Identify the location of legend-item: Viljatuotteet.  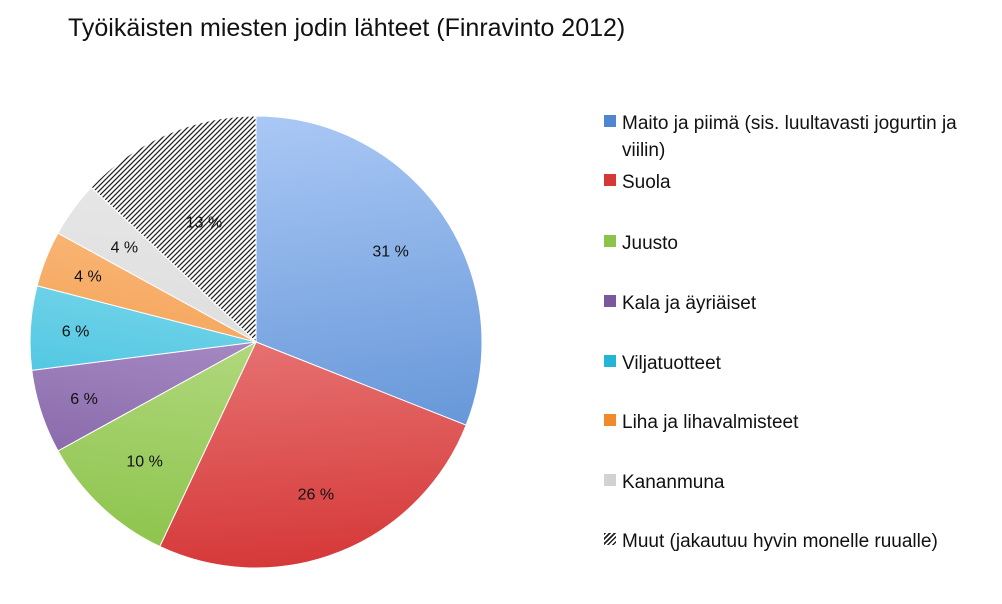
(799, 363).